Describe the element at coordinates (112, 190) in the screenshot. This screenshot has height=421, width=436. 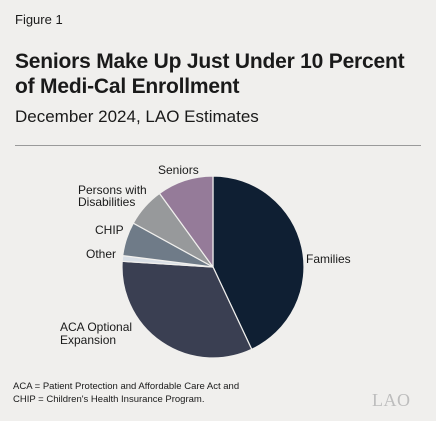
I see `label-pwd-line1: Persons with` at that location.